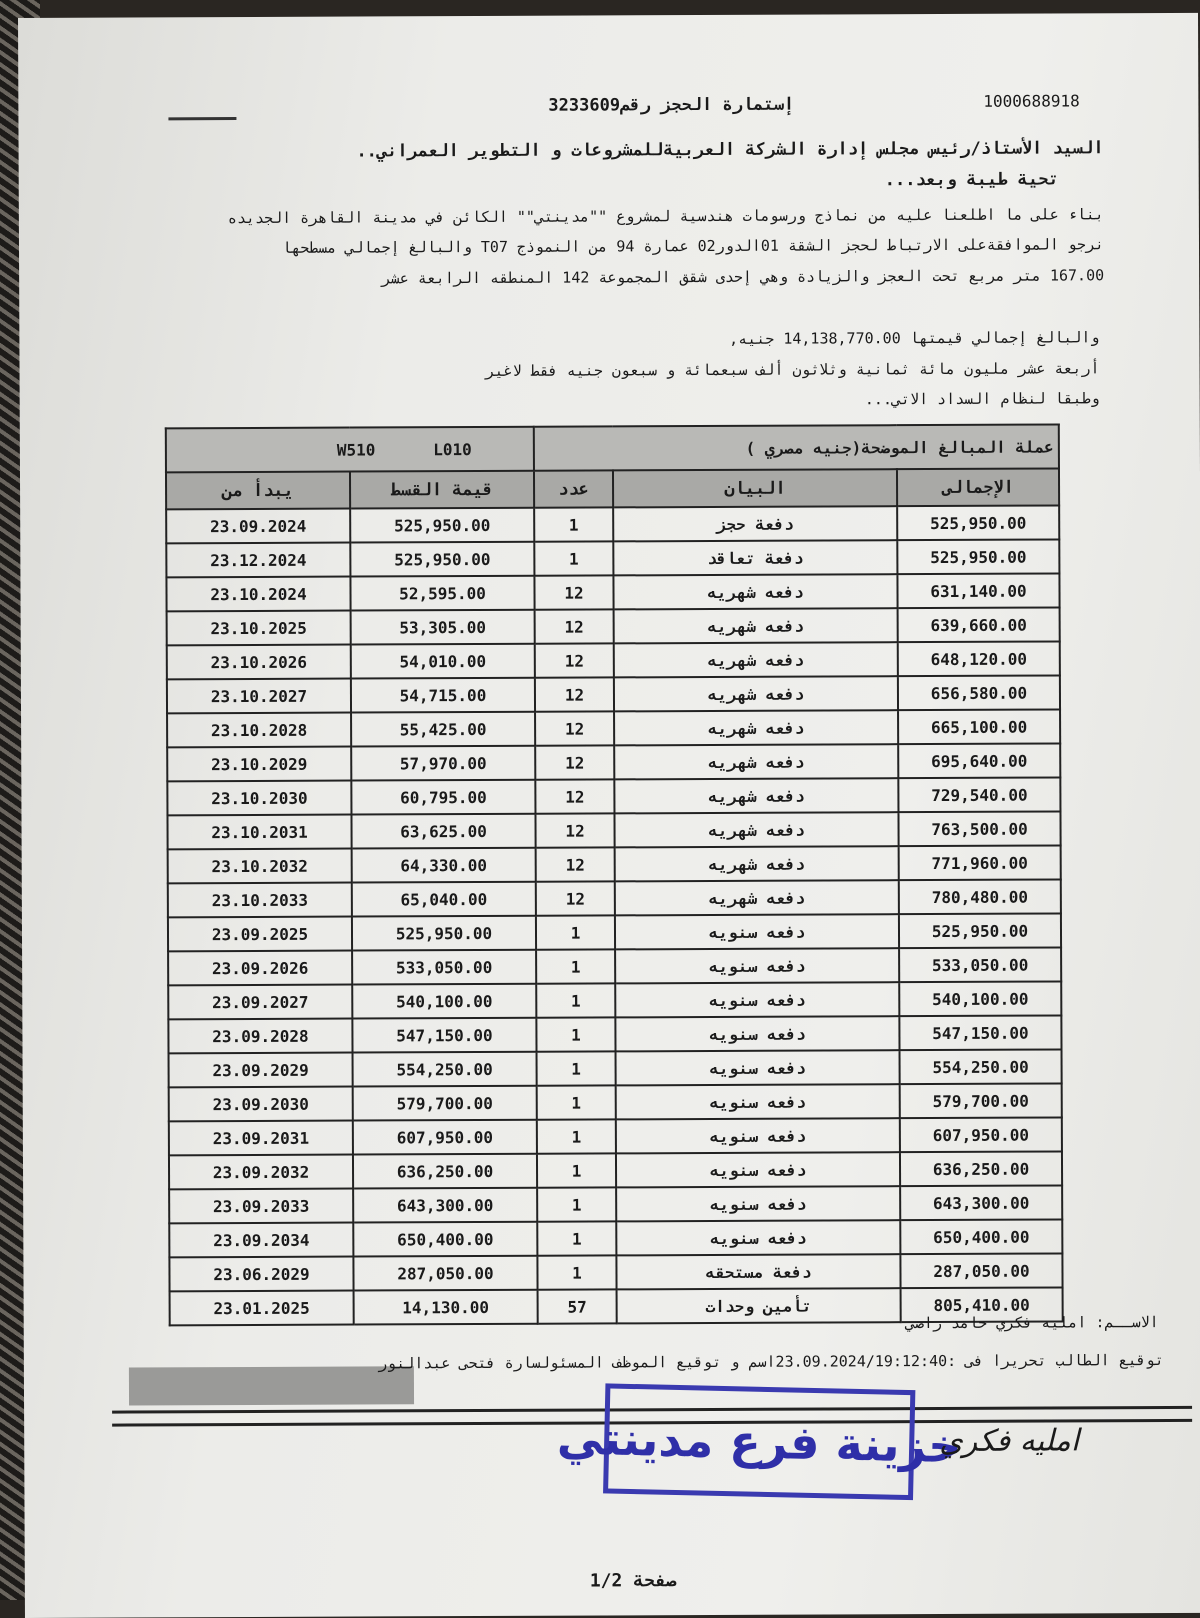  Describe the element at coordinates (349, 449) in the screenshot. I see `unit-codes: W510 L010` at that location.